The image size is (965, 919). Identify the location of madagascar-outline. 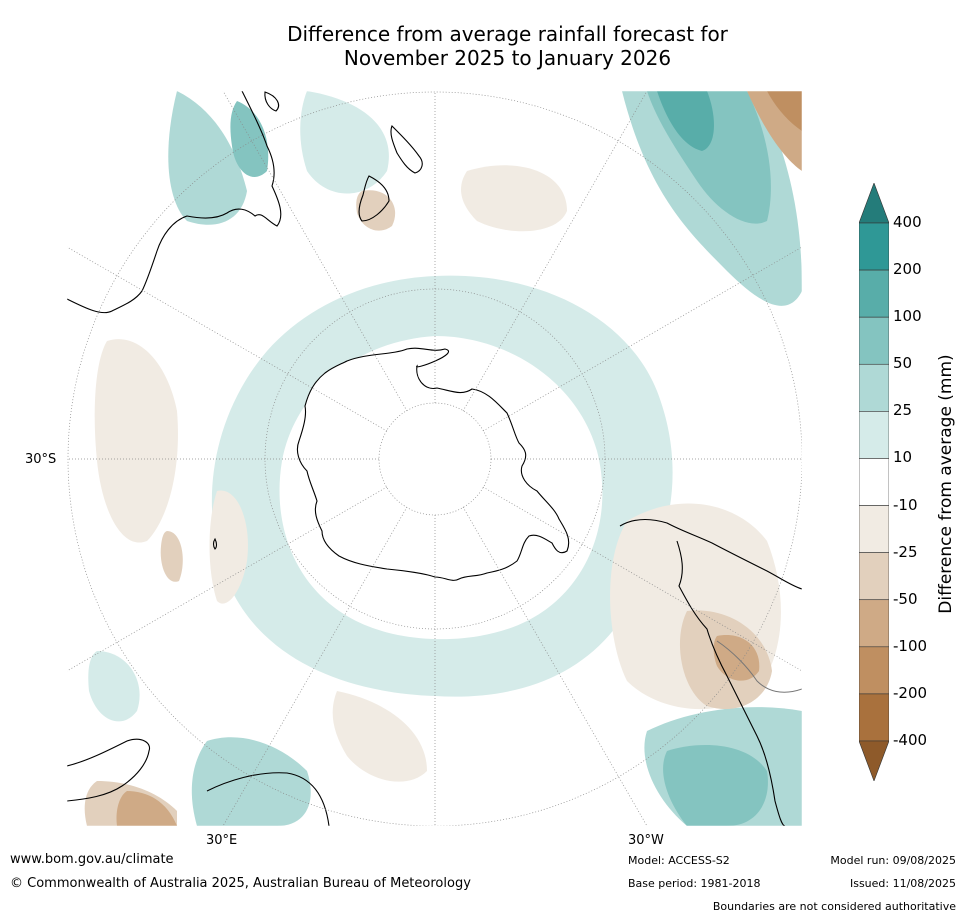
(215, 543).